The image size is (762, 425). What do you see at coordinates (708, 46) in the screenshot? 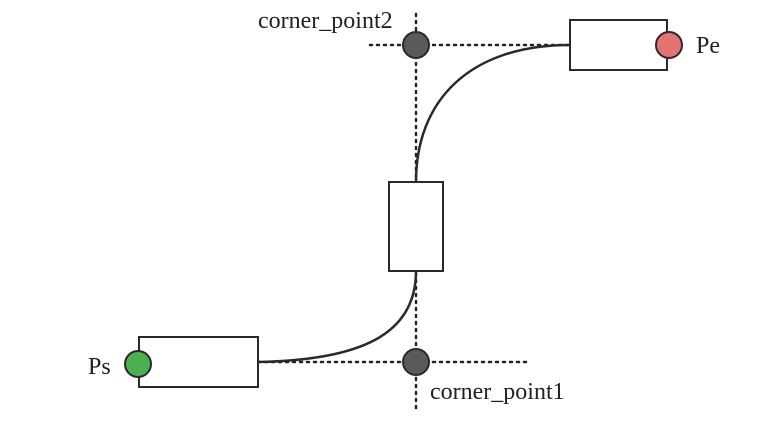
I see `end-point-label: Pe` at bounding box center [708, 46].